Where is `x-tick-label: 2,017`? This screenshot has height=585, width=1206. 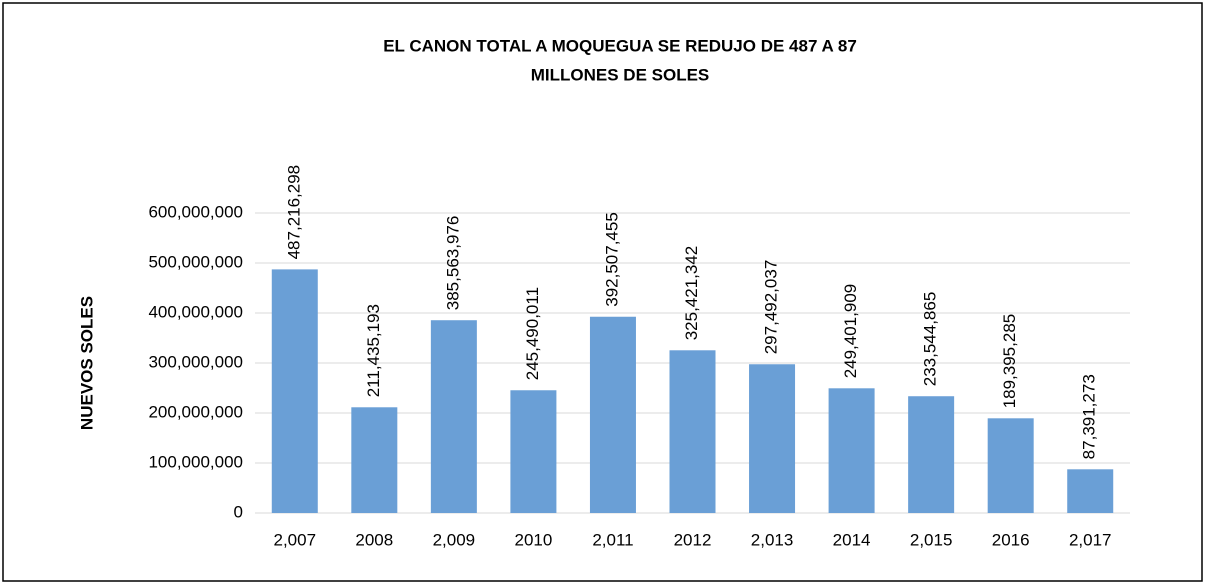
x-tick-label: 2,017 is located at coordinates (1090, 539).